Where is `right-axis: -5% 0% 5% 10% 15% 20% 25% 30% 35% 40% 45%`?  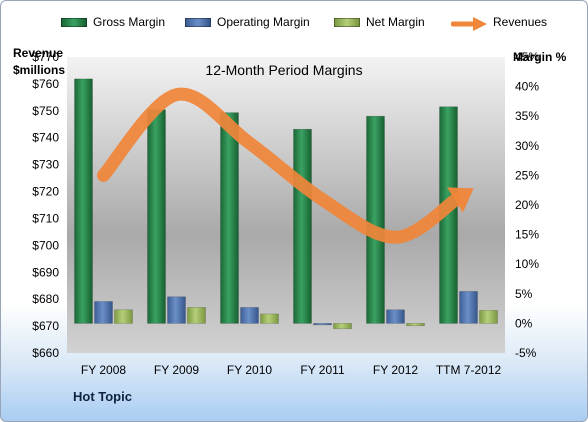
right-axis: -5% 0% 5% 10% 15% 20% 25% 30% 35% 40% 45% is located at coordinates (527, 205).